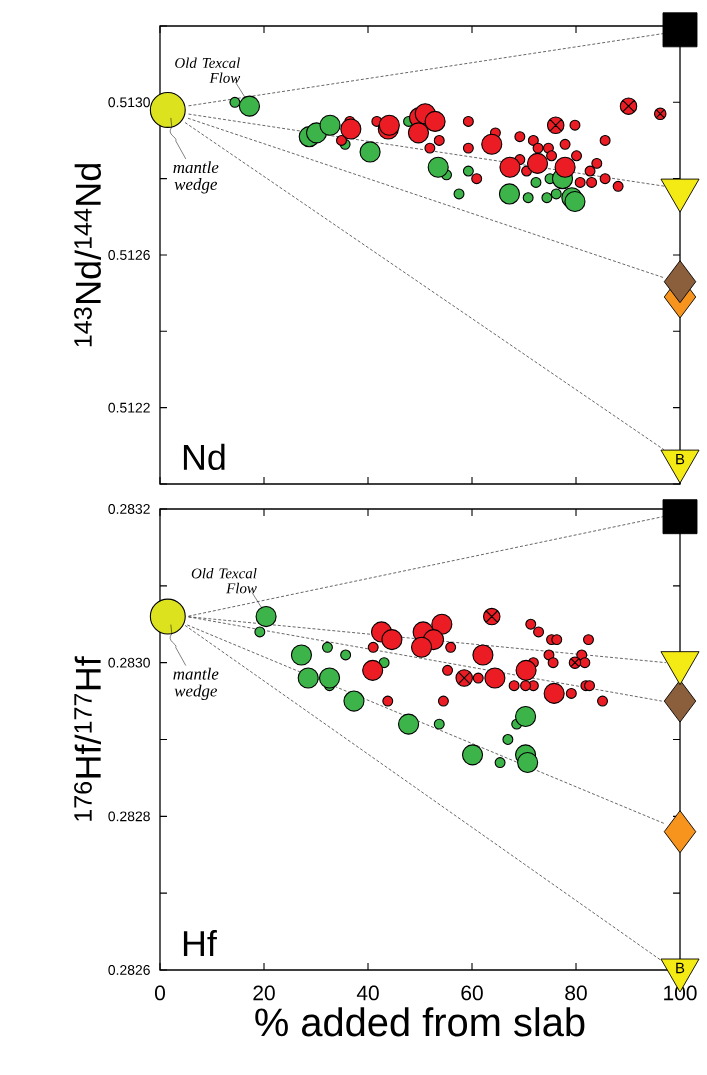  I want to click on y-axis-title: $^{176}$Hf/$^{177}$Hf, so click(87, 738).